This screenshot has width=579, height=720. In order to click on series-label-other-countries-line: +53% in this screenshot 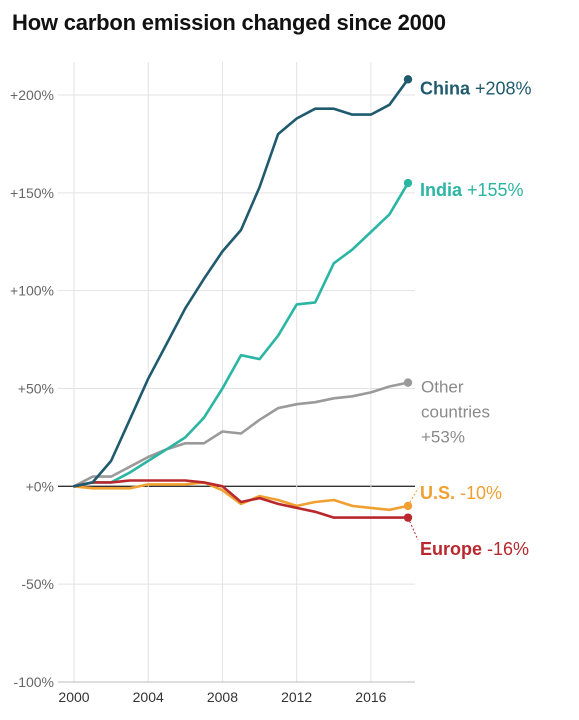, I will do `click(443, 437)`.